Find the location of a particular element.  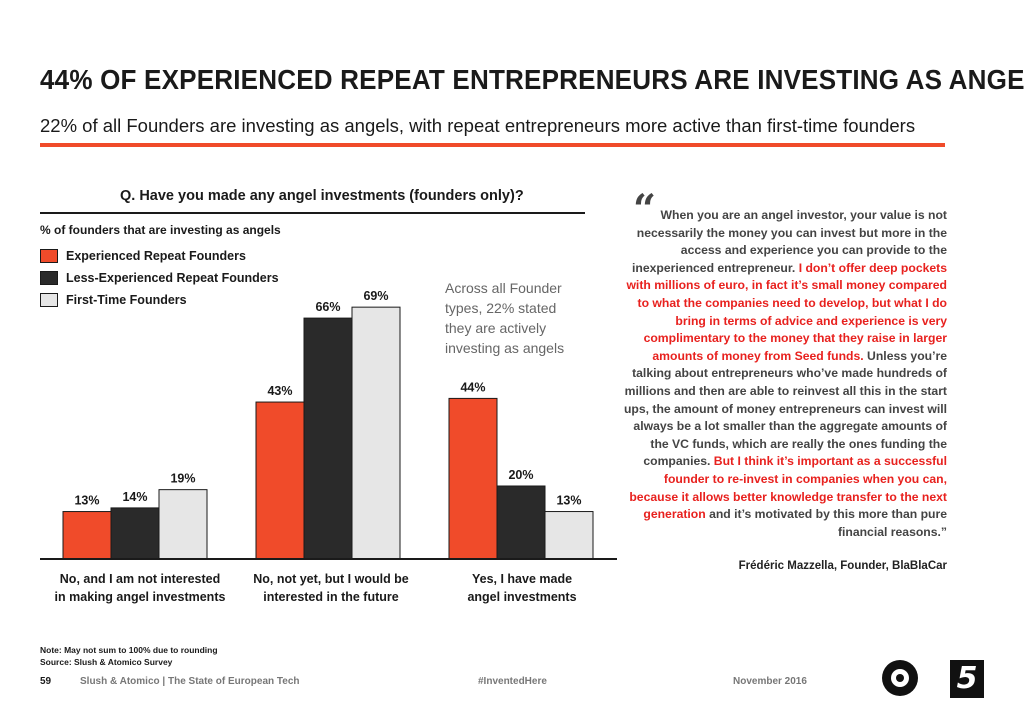

bar-value-label: 43% is located at coordinates (279, 391).